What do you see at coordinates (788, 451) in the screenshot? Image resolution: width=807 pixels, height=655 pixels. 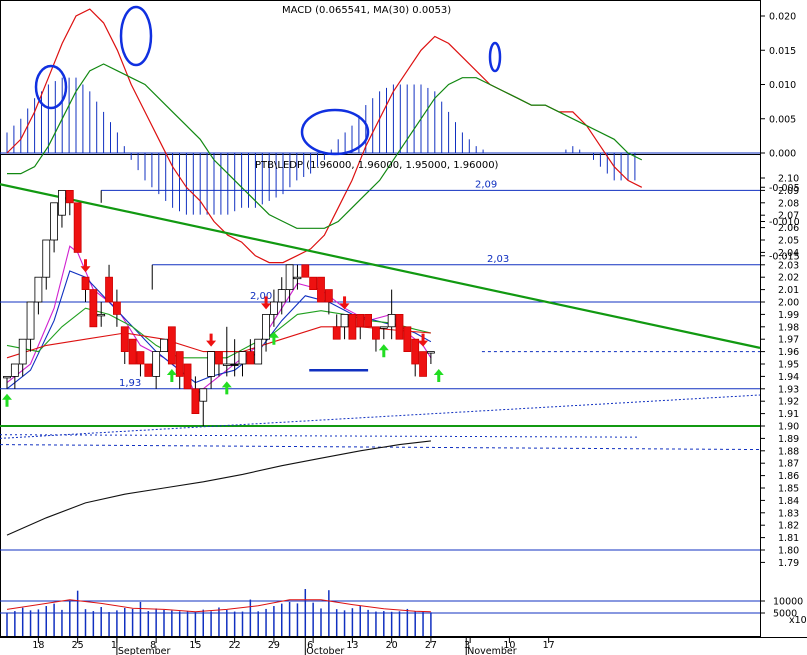 I see `price-tick-label: 1.88` at bounding box center [788, 451].